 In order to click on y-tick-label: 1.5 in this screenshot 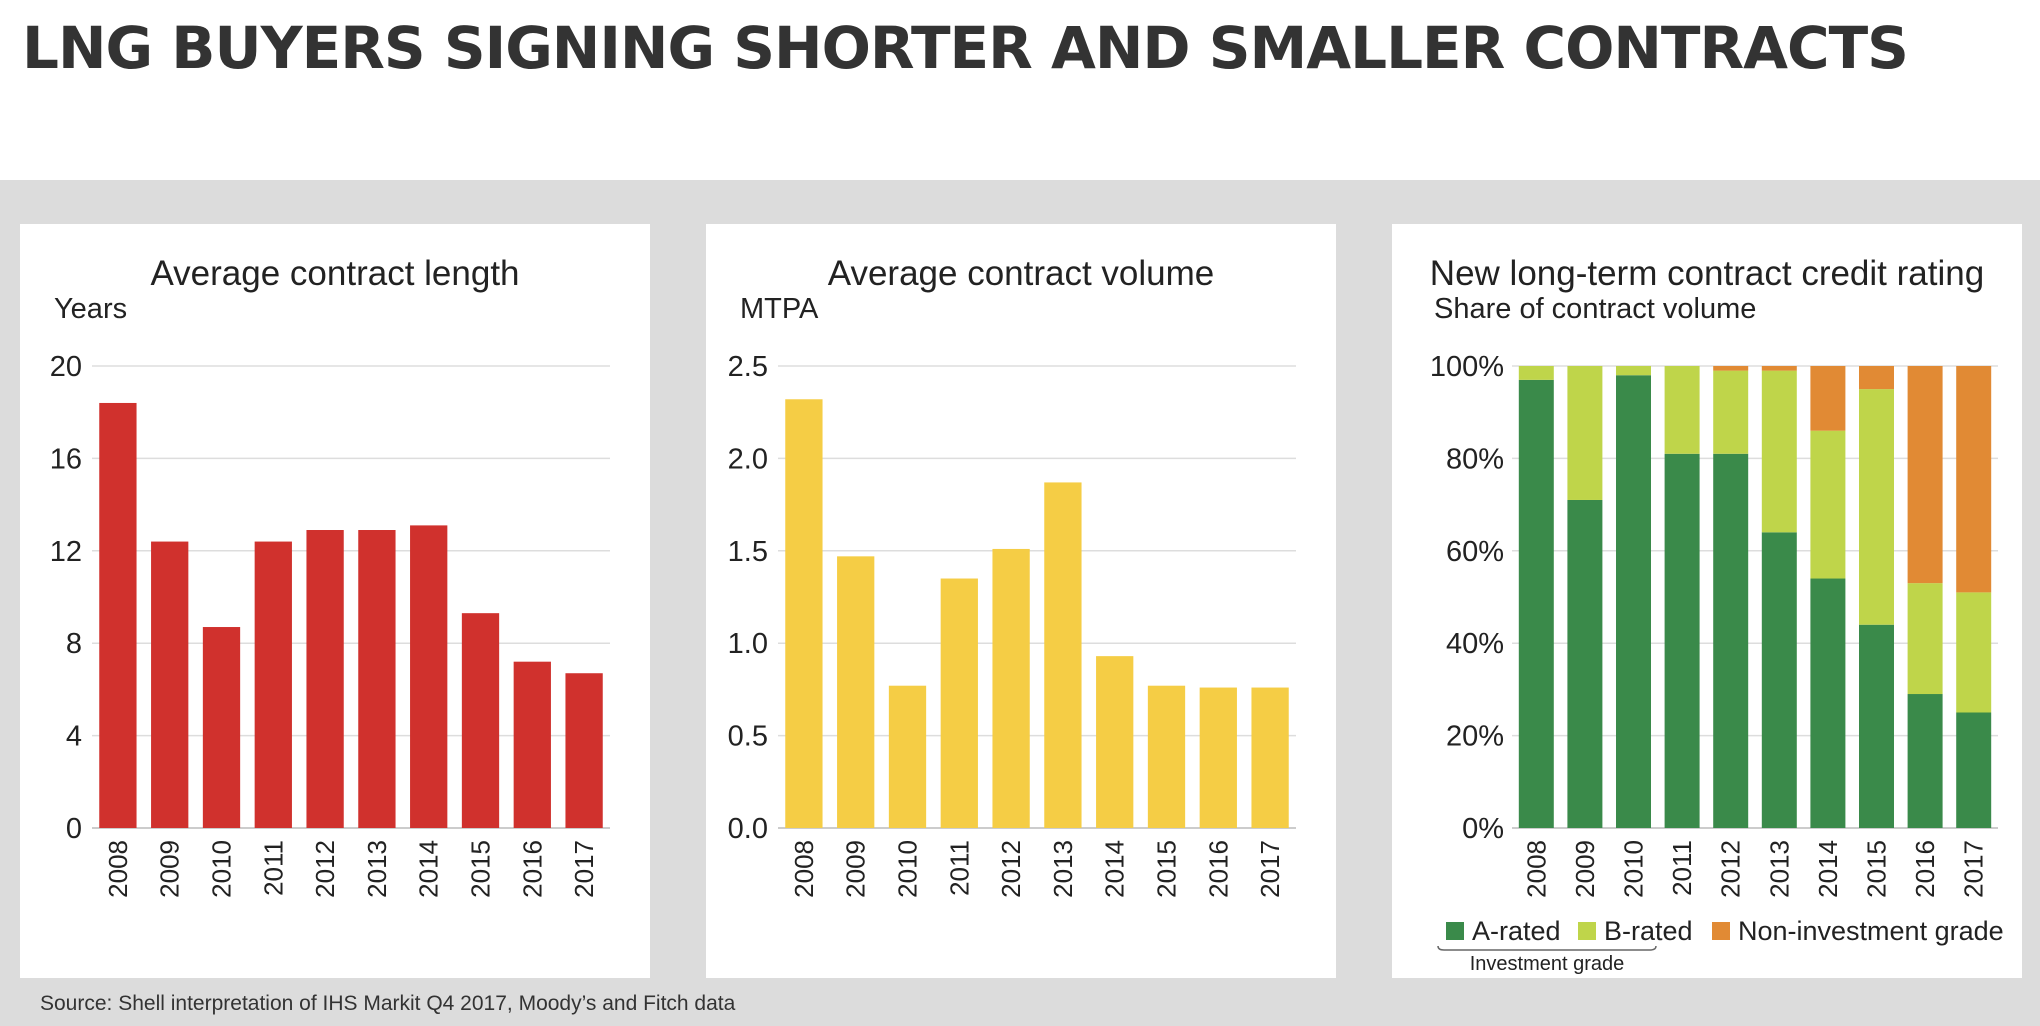, I will do `click(748, 552)`.